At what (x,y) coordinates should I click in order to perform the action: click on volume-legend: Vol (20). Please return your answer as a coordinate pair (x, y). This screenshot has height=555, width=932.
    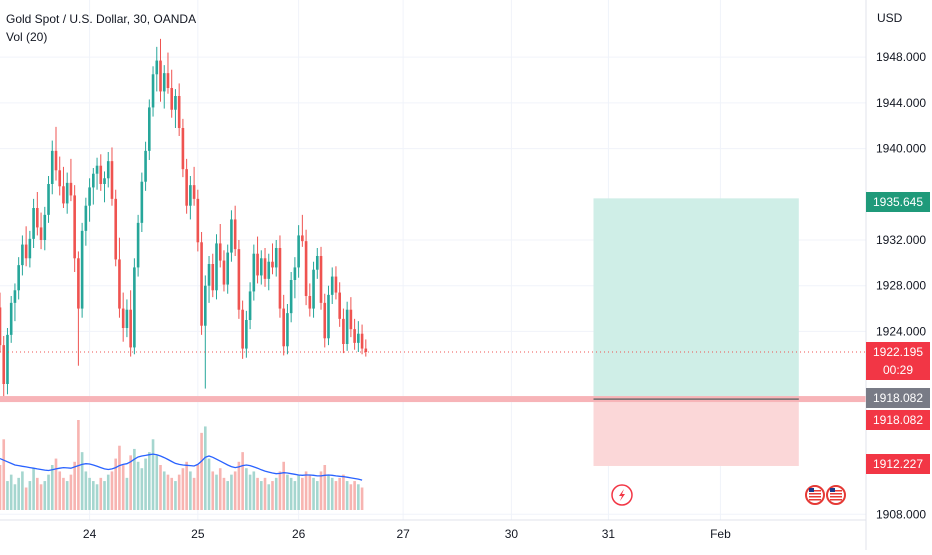
    Looking at the image, I should click on (27, 37).